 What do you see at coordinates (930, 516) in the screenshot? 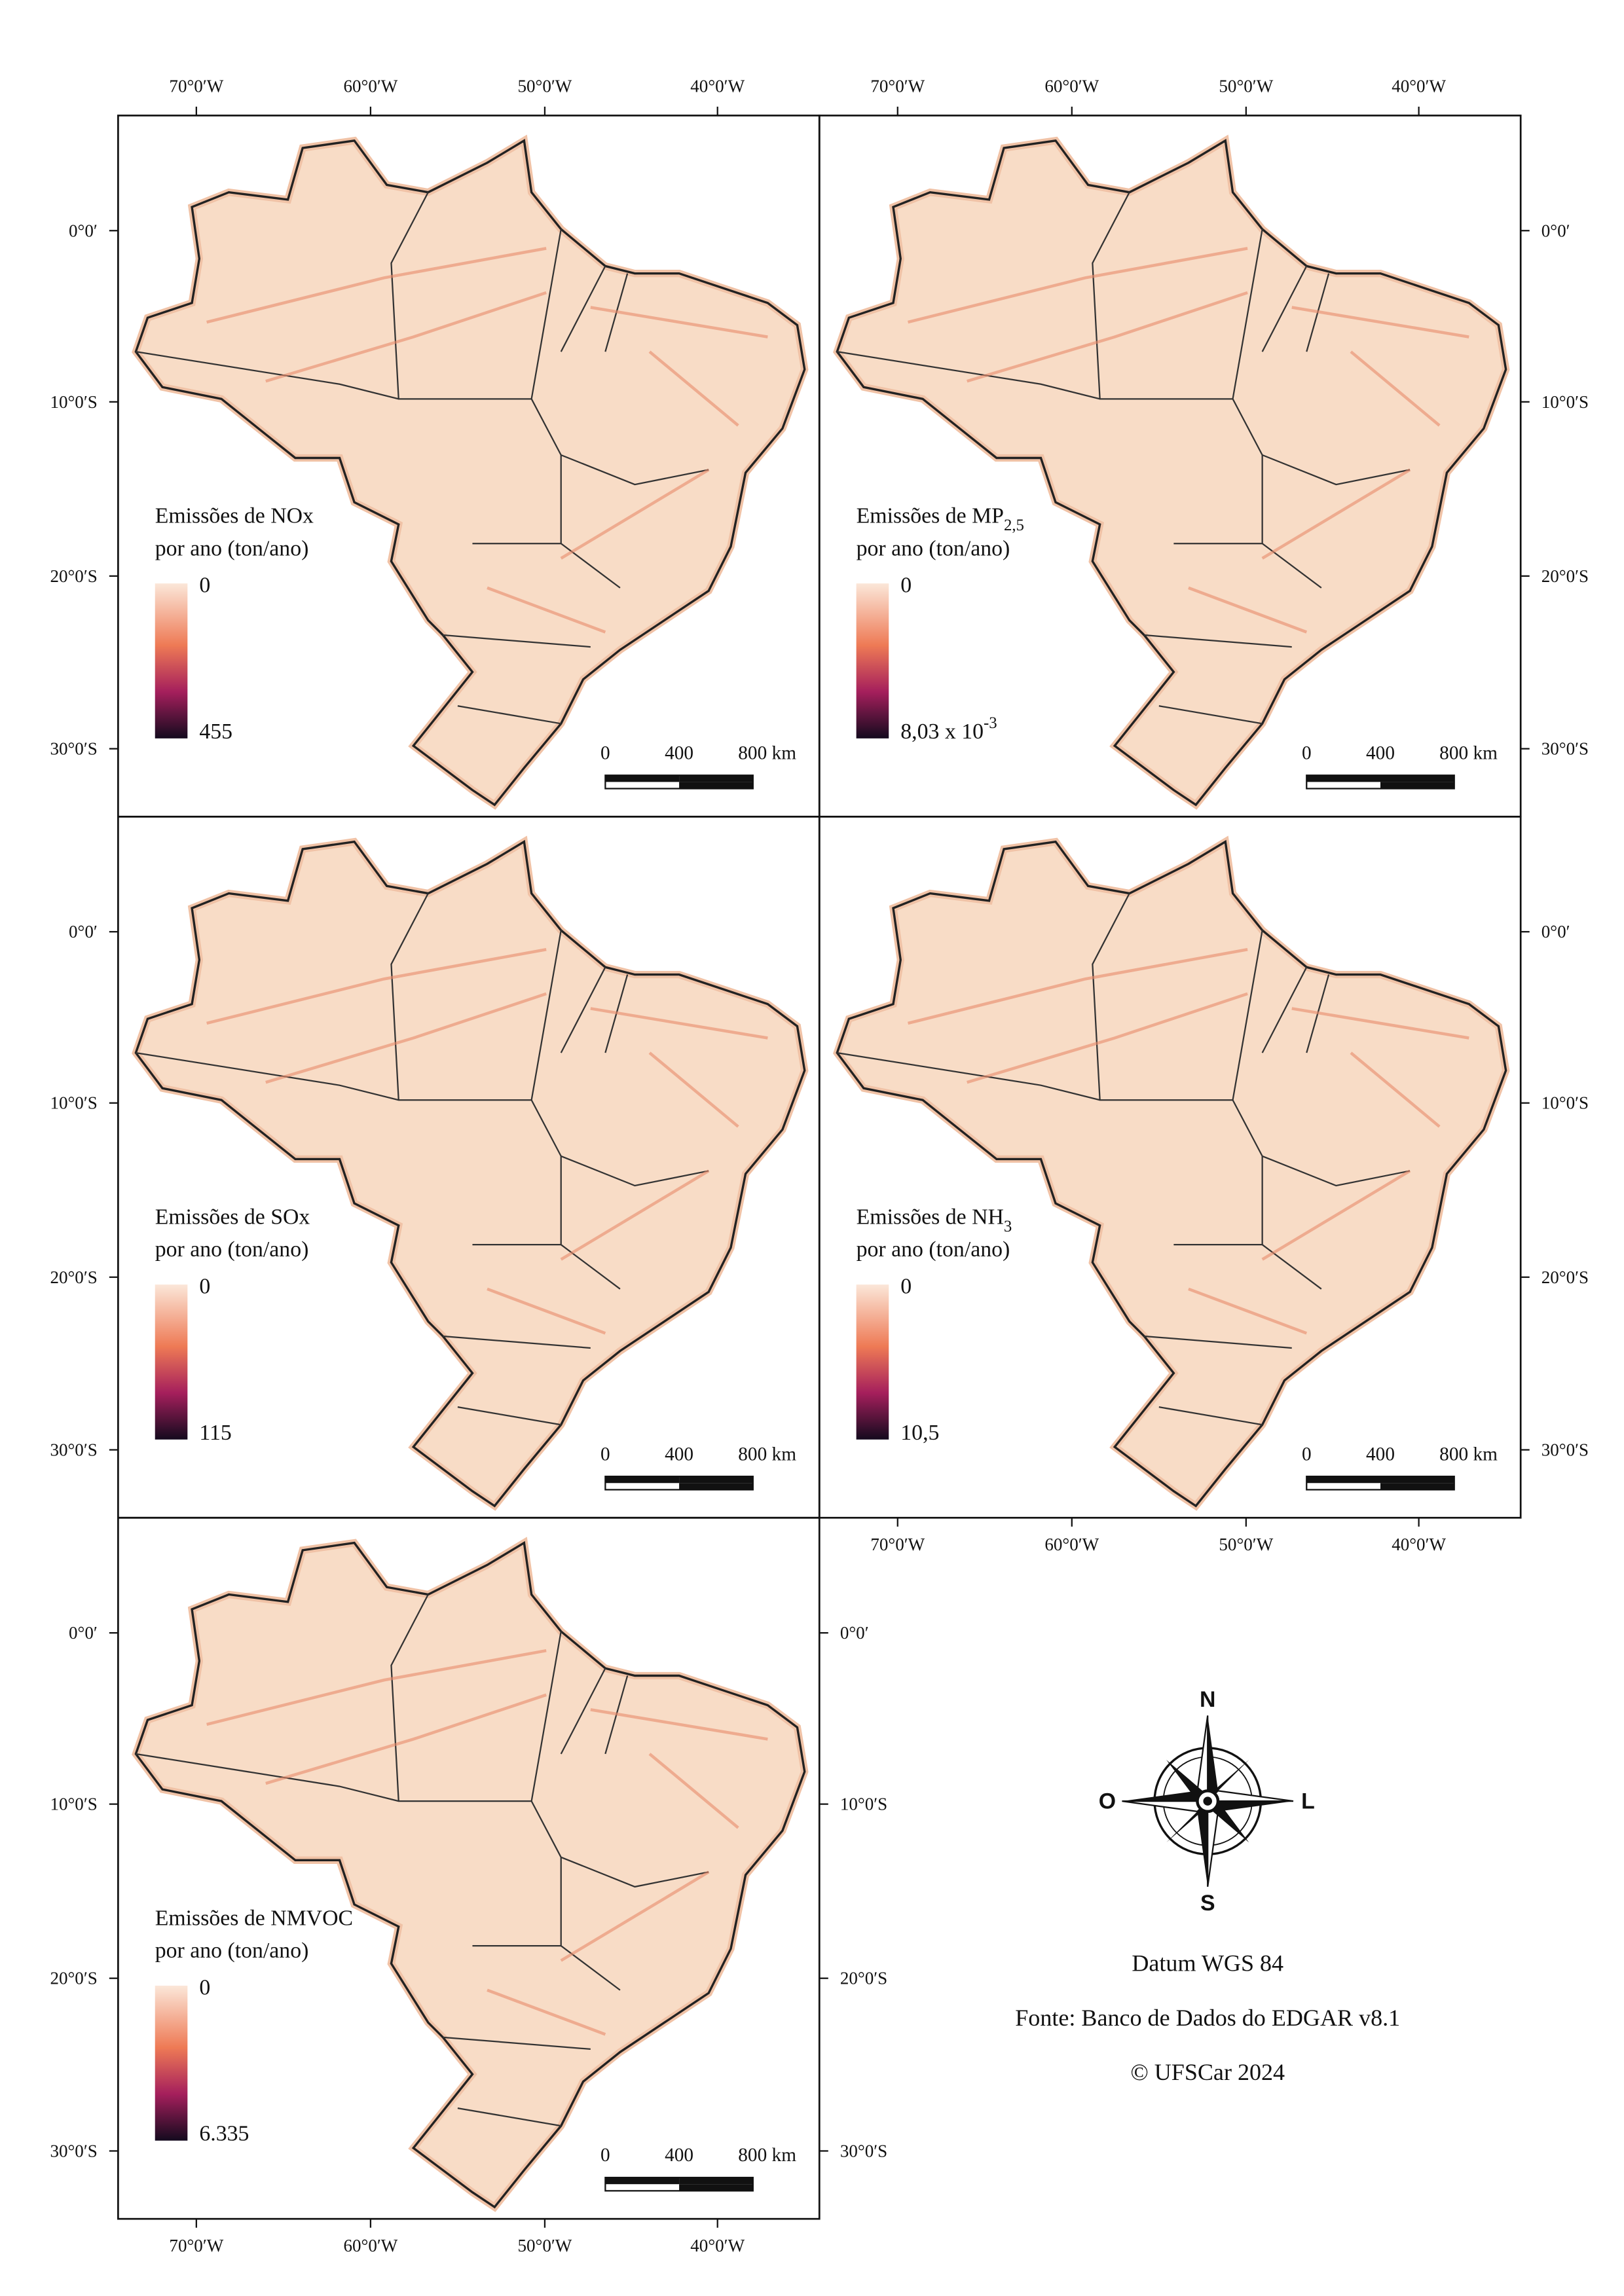
I see `legend-title-text: Emissões de MP` at bounding box center [930, 516].